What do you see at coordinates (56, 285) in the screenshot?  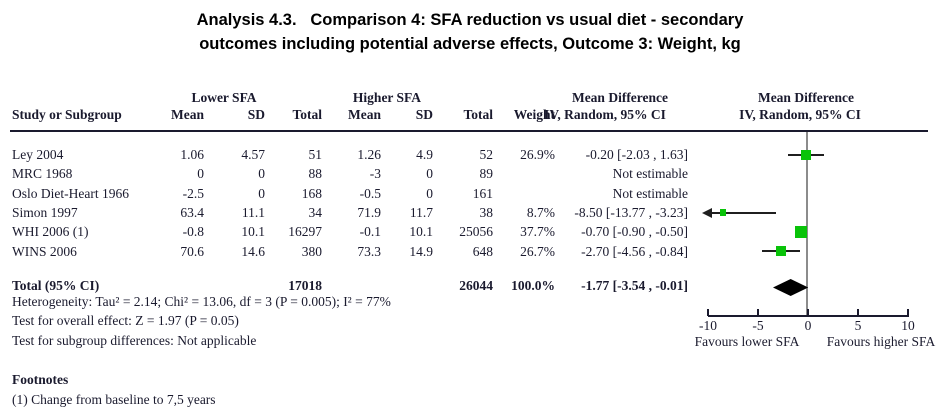 I see `study-cell: Total (95% CI)` at bounding box center [56, 285].